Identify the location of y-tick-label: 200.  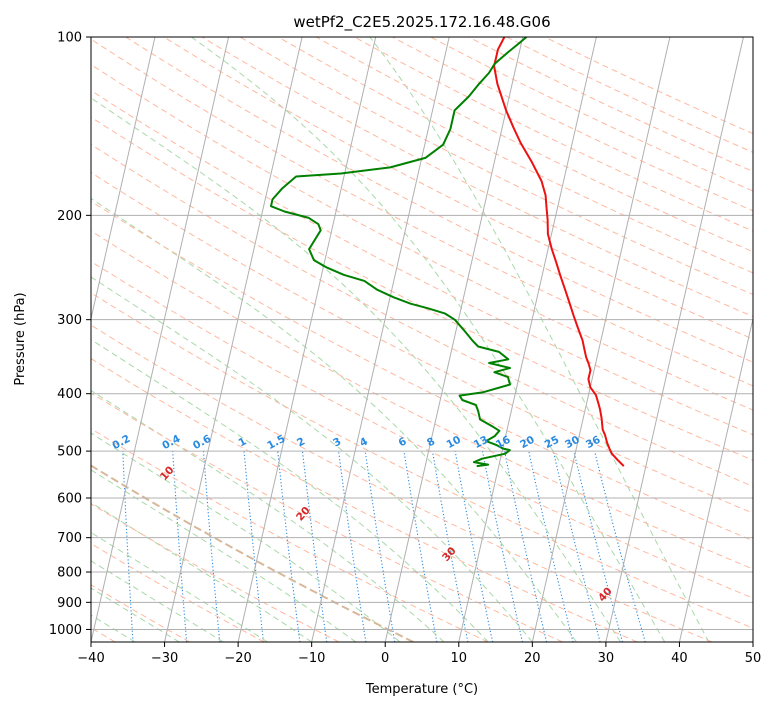
(69, 216).